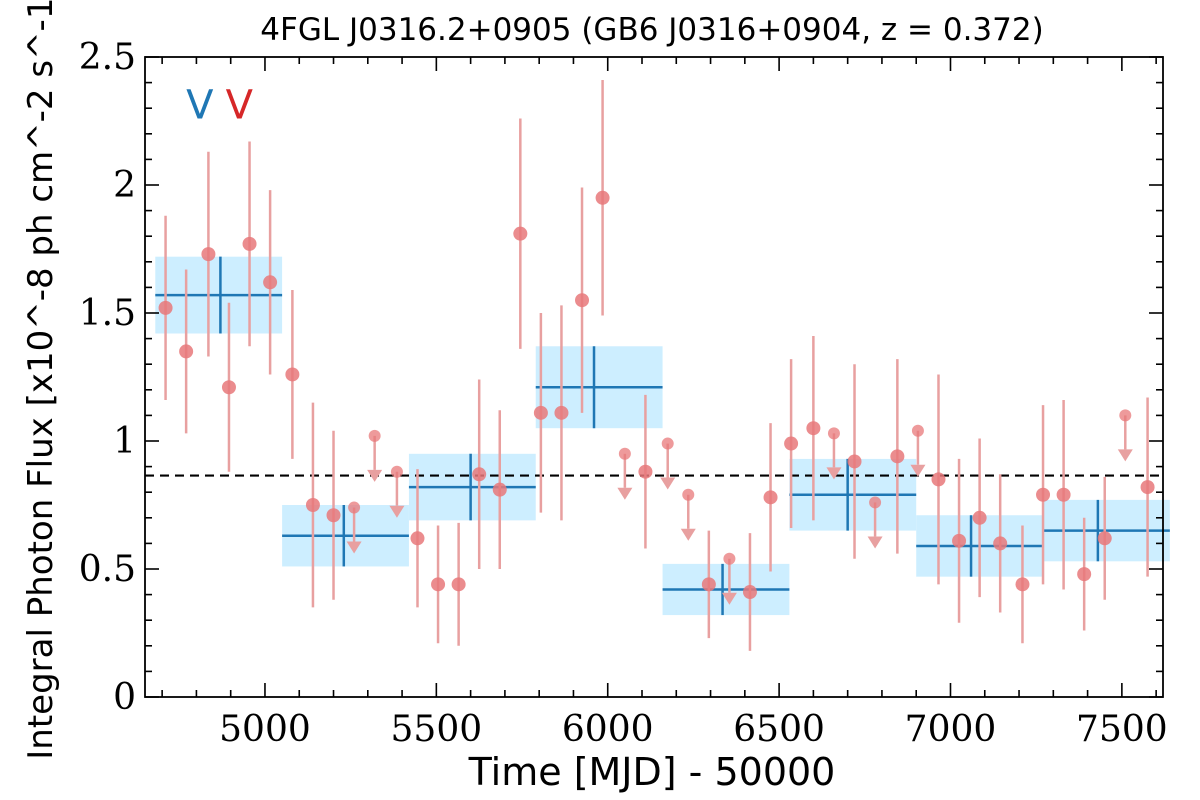 This screenshot has width=1200, height=800. I want to click on x-tick-label: 5000, so click(265, 729).